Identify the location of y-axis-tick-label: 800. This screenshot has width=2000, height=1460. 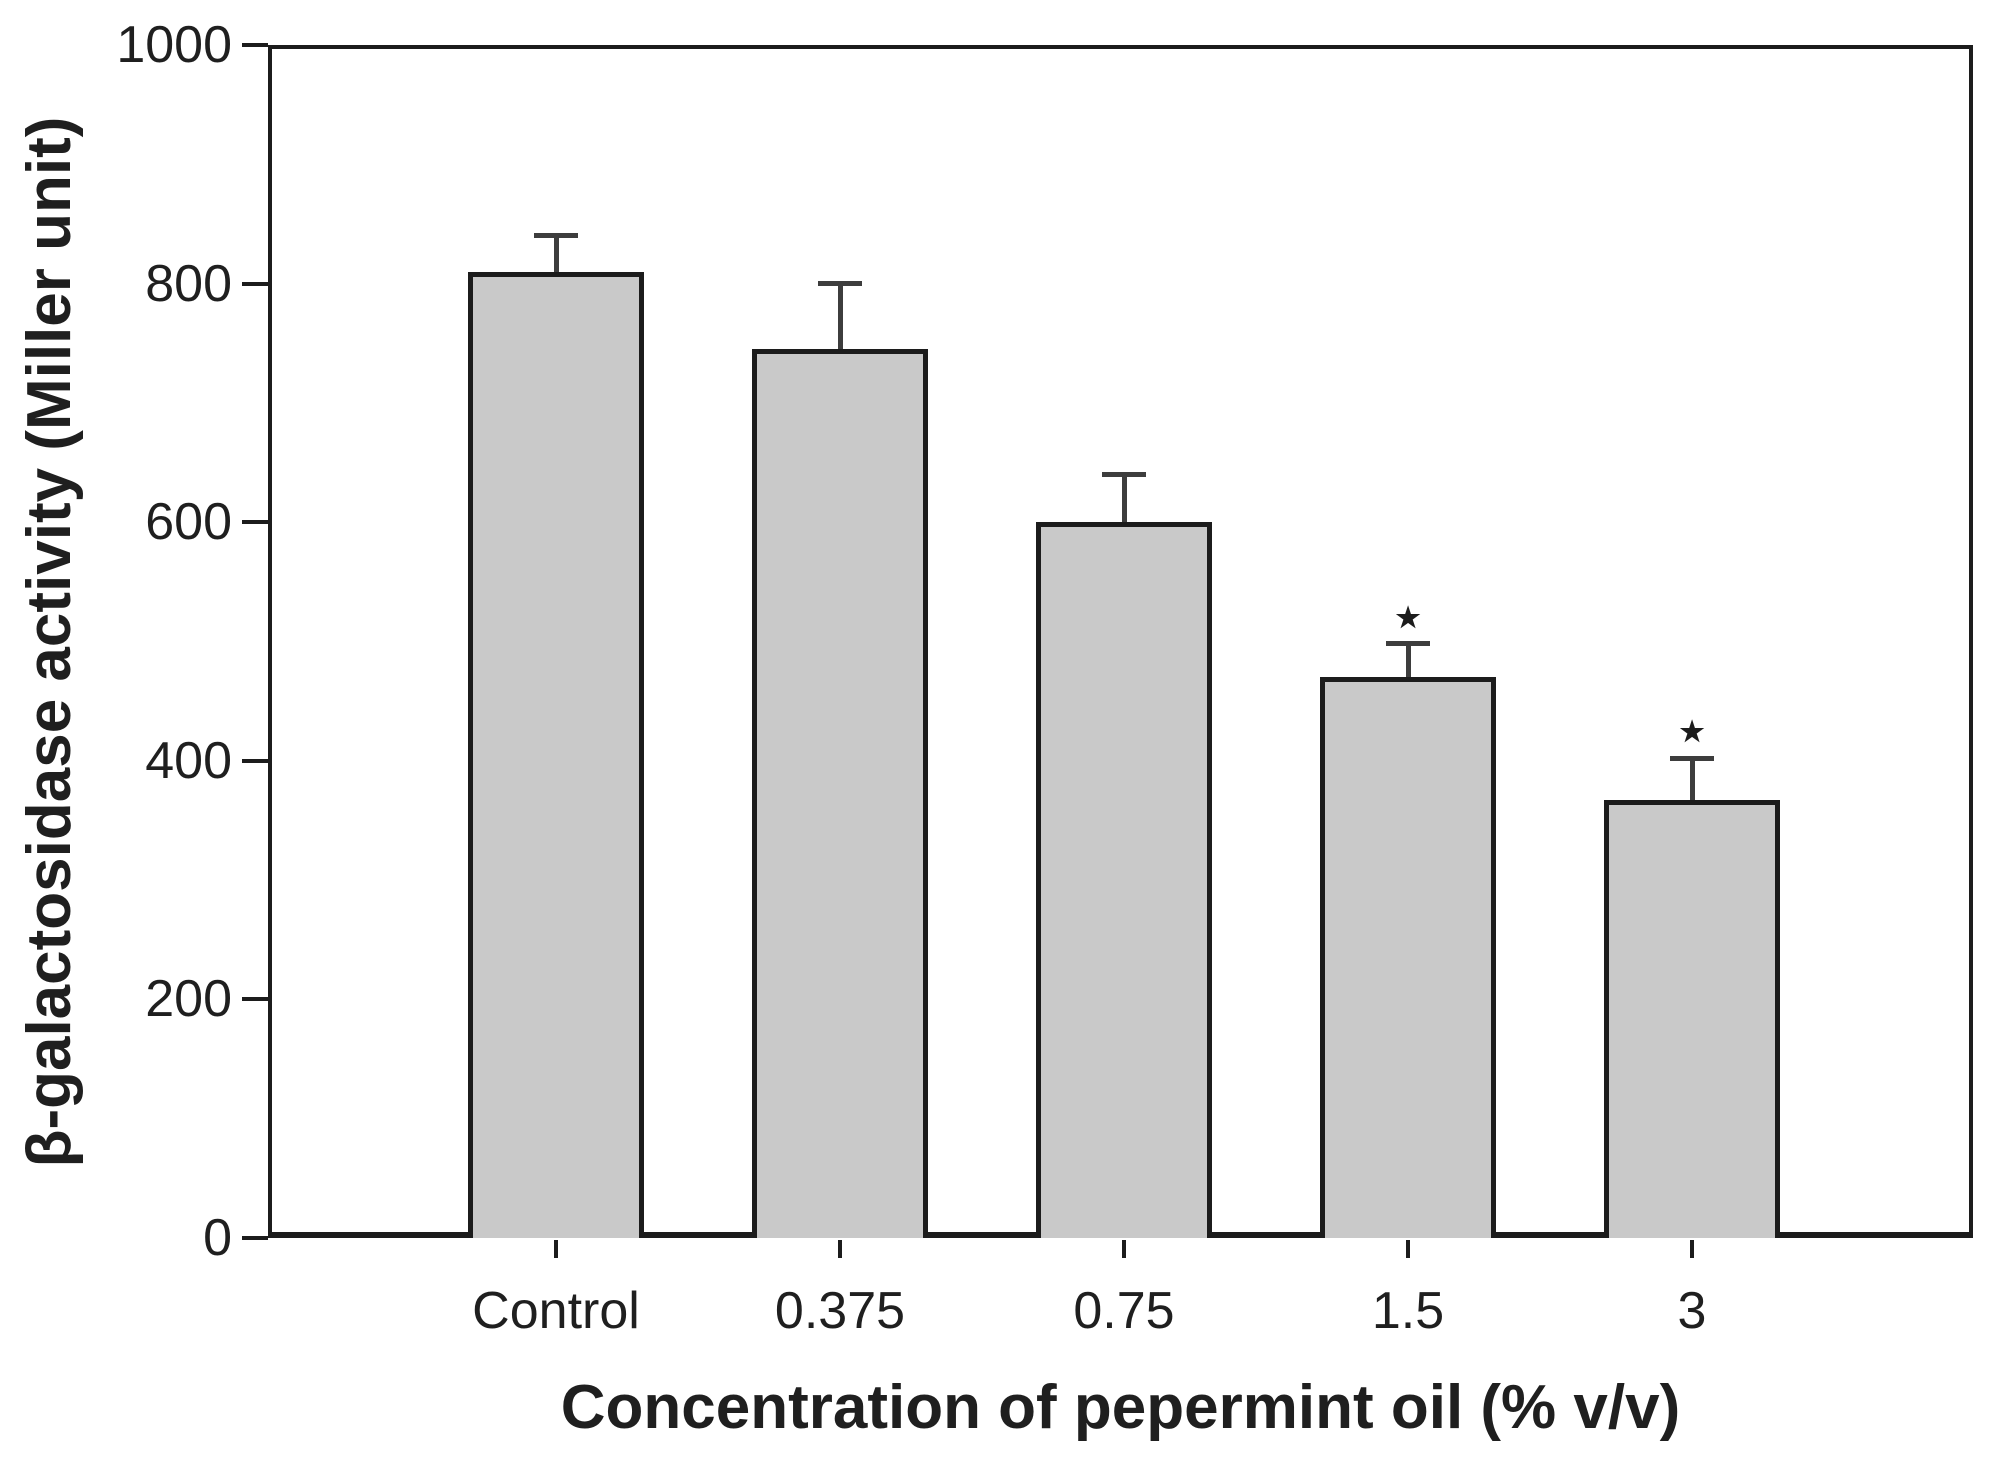
(188, 283).